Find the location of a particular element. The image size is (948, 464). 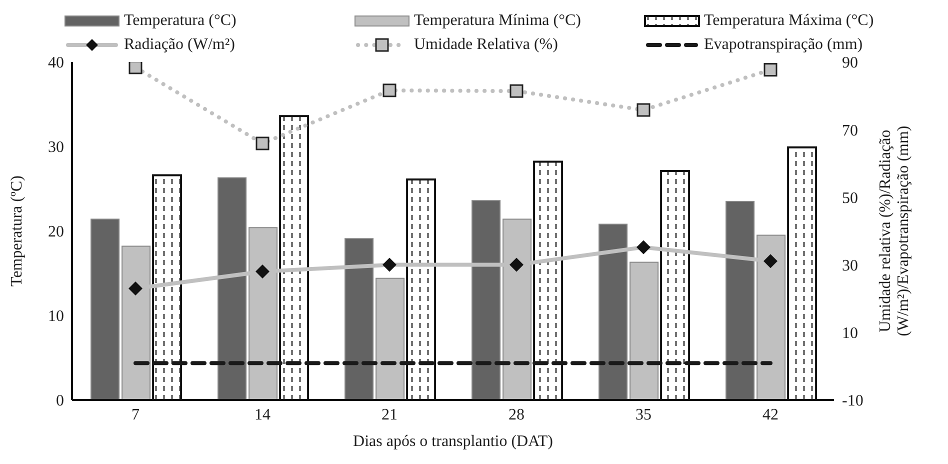

legend-label: Umidade Relativa (%) is located at coordinates (486, 45).